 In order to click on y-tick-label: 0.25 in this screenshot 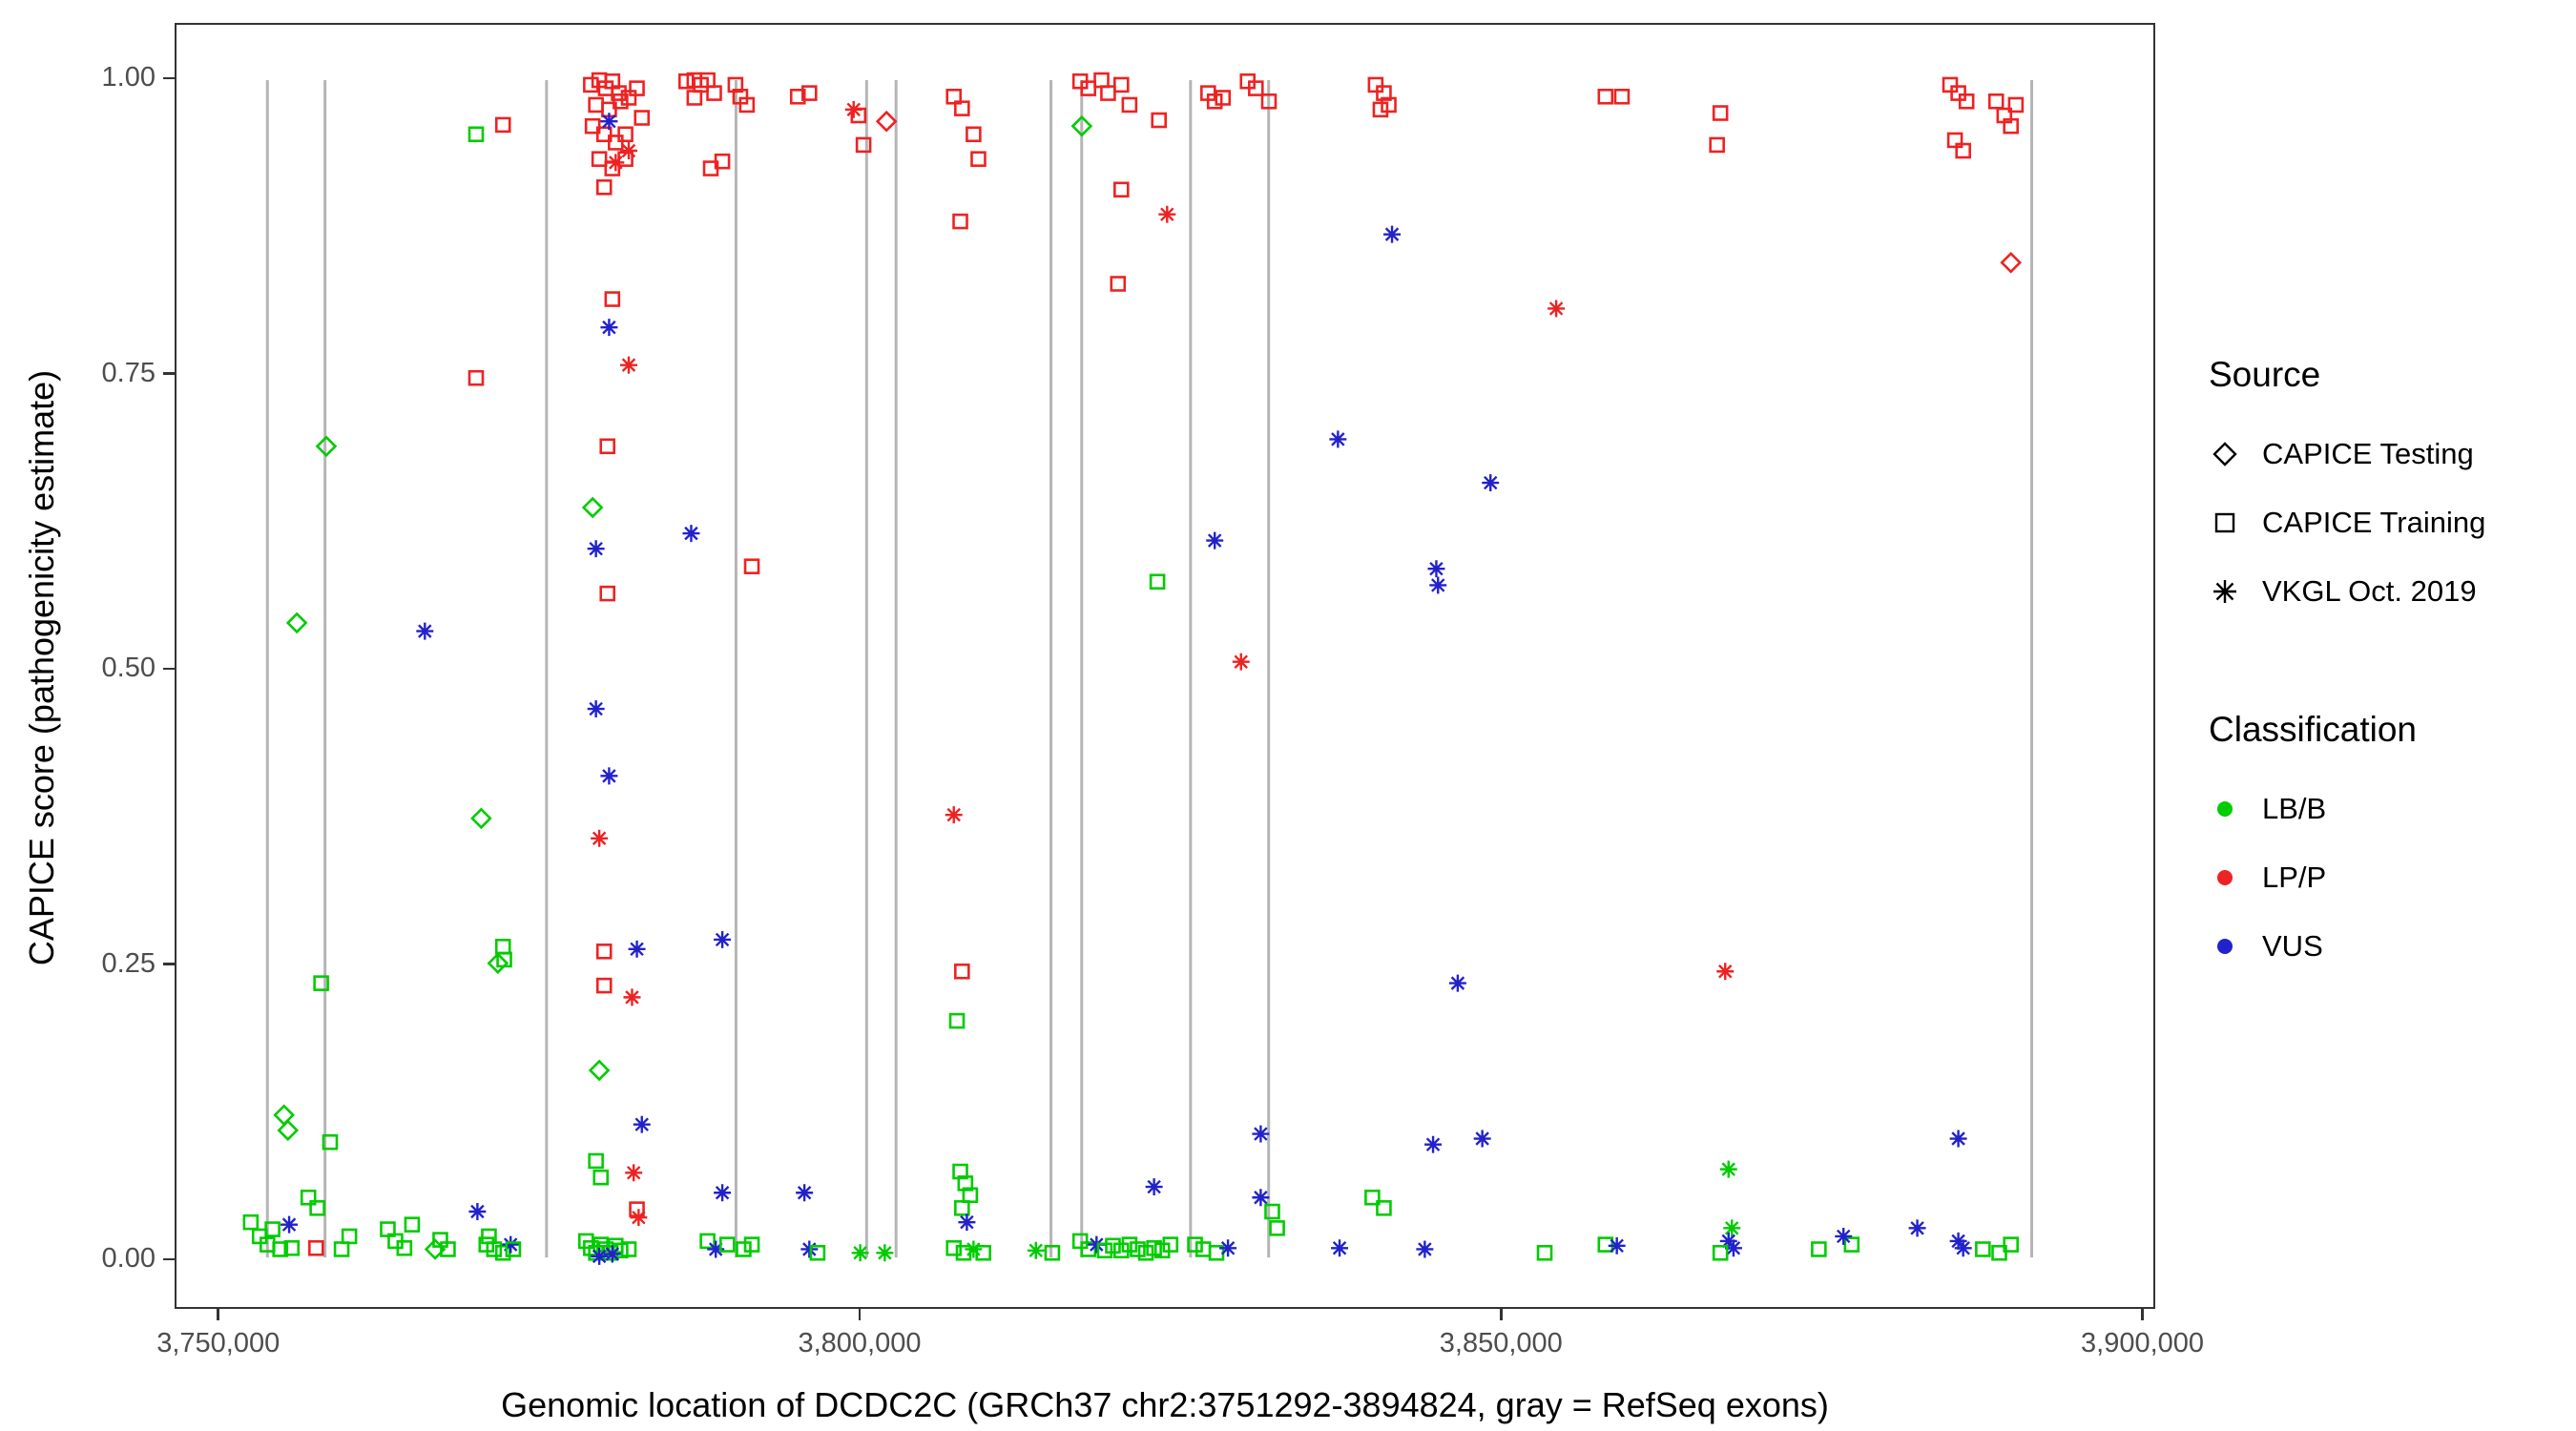, I will do `click(128, 963)`.